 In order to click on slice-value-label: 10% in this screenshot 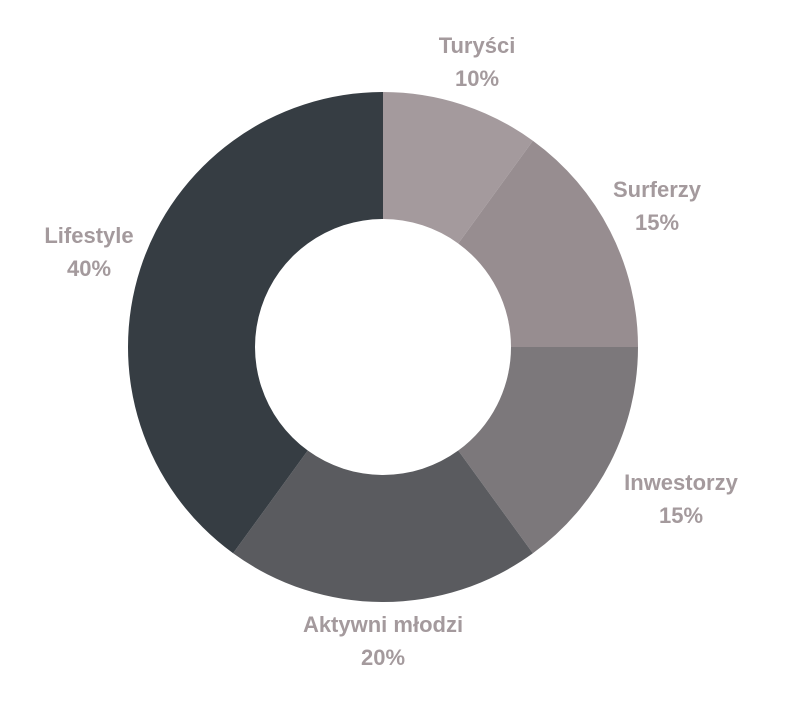, I will do `click(477, 78)`.